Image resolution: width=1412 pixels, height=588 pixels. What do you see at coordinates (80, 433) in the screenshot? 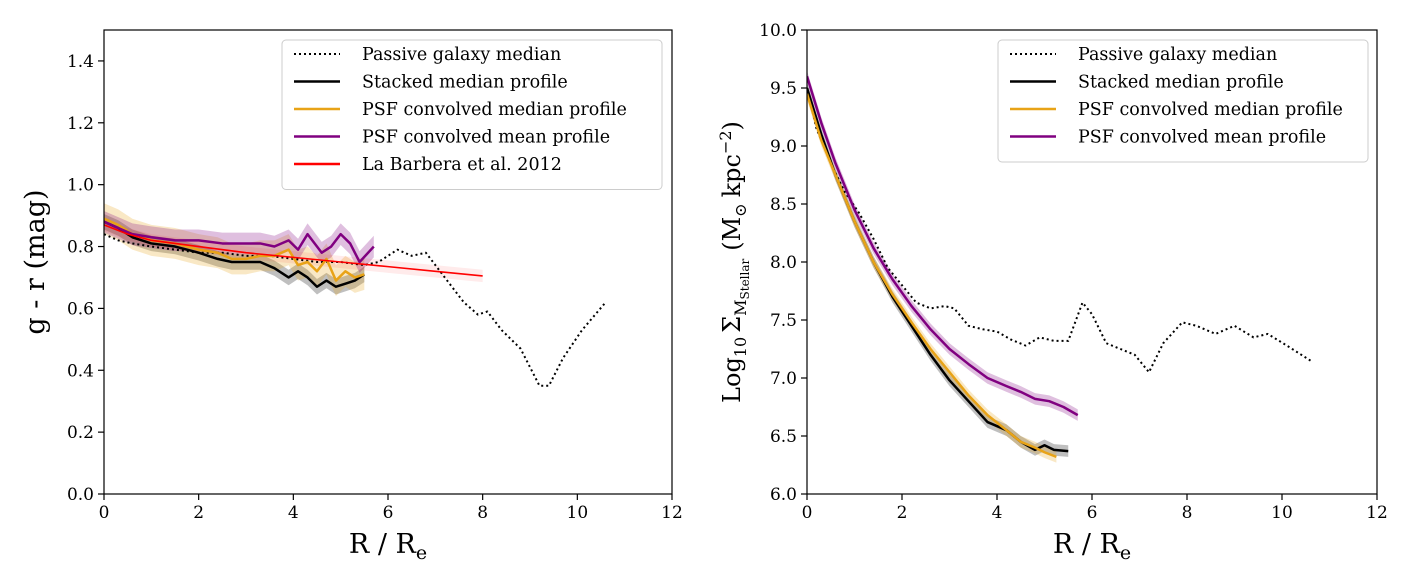
I see `y-tick-label: 0.2` at bounding box center [80, 433].